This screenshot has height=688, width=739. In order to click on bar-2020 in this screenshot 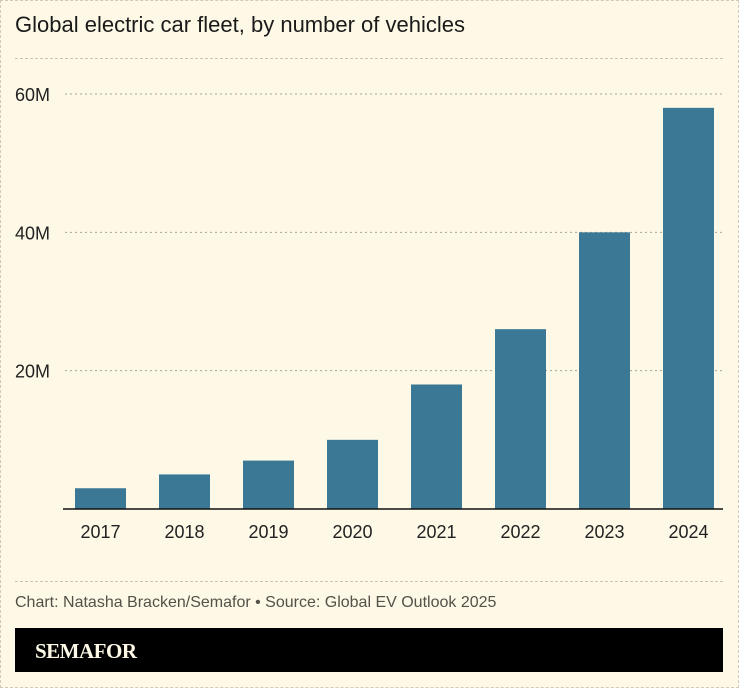, I will do `click(352, 474)`.